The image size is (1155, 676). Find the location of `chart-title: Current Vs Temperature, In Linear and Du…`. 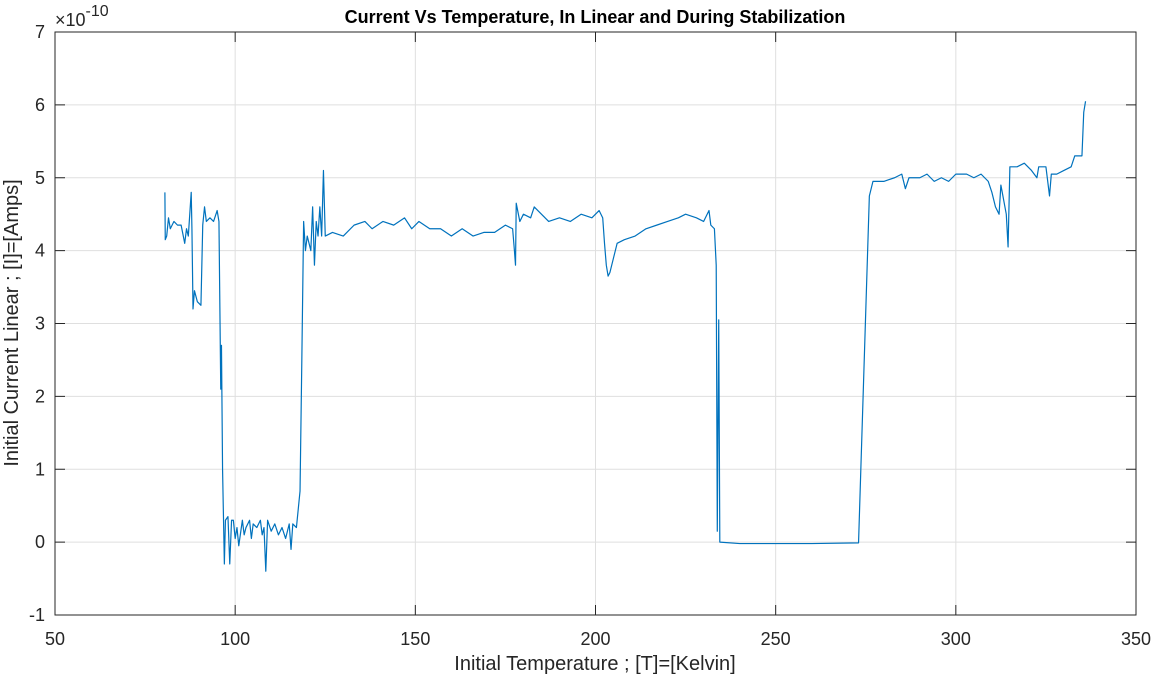

chart-title: Current Vs Temperature, In Linear and Du… is located at coordinates (595, 17).